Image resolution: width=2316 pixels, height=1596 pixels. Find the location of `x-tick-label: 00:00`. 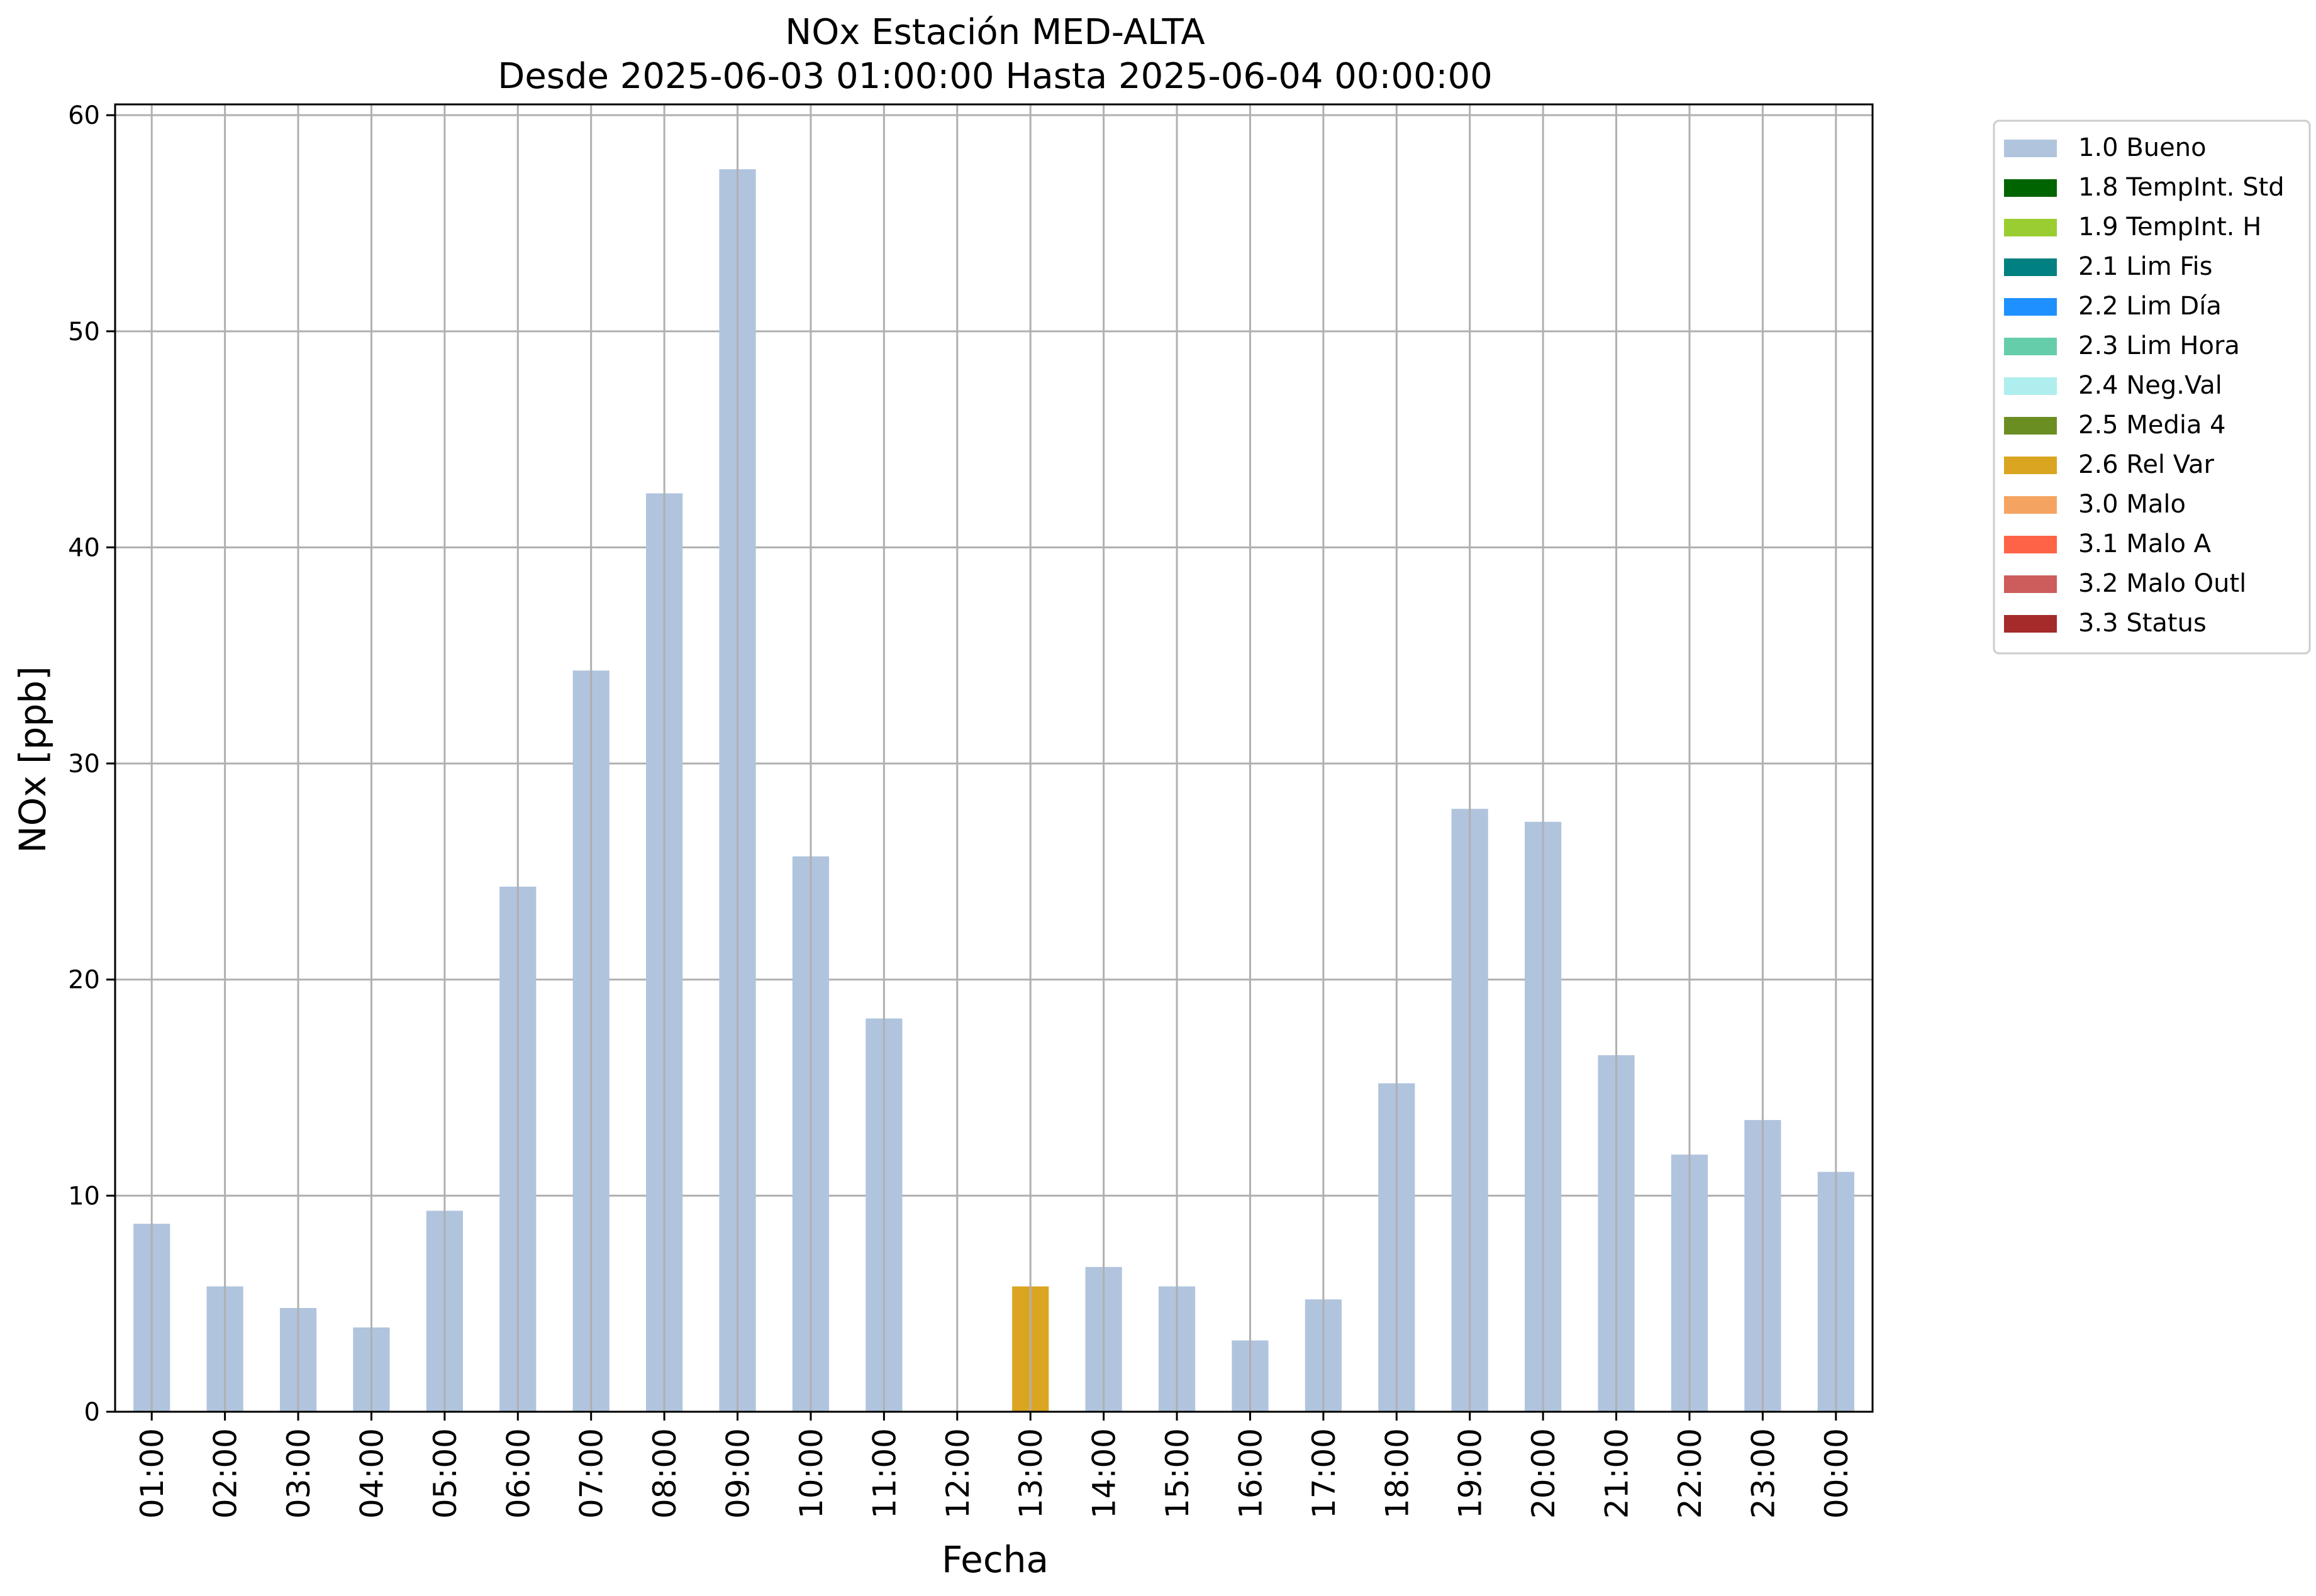

x-tick-label: 00:00 is located at coordinates (1836, 1473).